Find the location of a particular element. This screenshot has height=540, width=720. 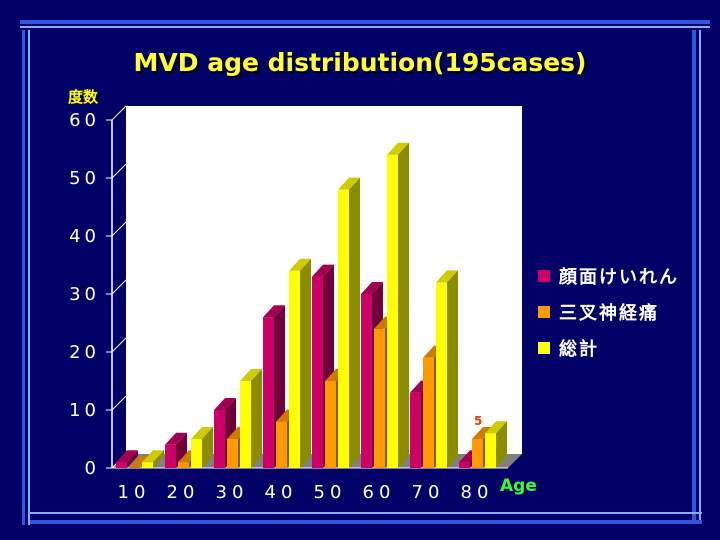

legend-item-trigeminal-neuralgia: 三叉神経痛 is located at coordinates (608, 312).